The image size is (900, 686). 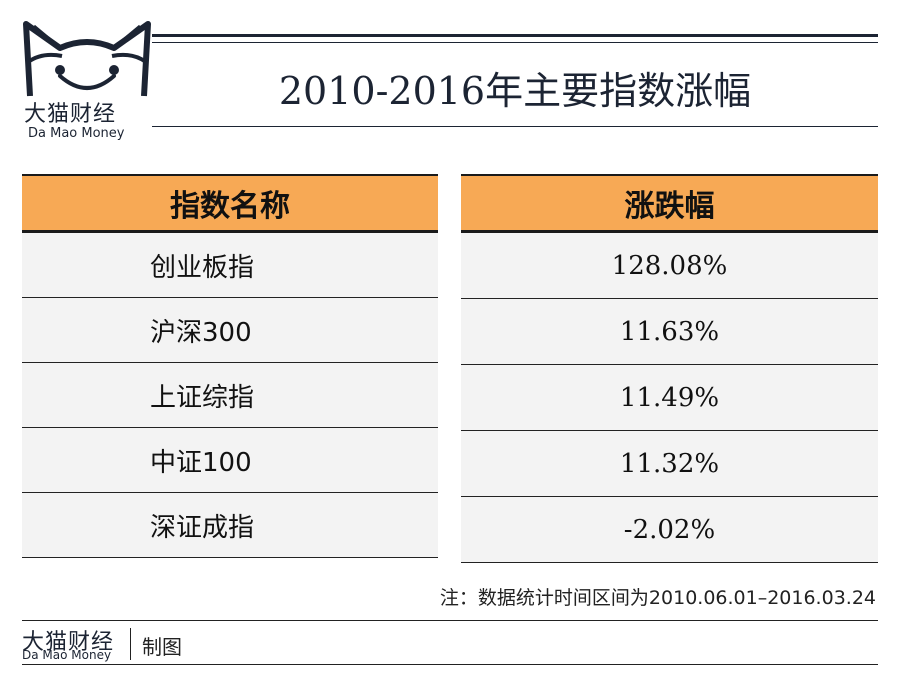 I want to click on table-cell-change: 11.49%, so click(x=669, y=398).